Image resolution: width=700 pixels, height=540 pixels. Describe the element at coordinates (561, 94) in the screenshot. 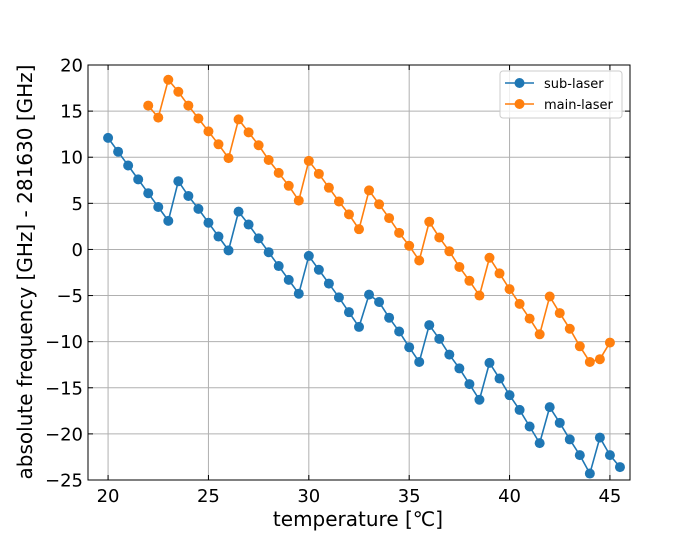

I see `legend: sub-laser main-laser` at that location.